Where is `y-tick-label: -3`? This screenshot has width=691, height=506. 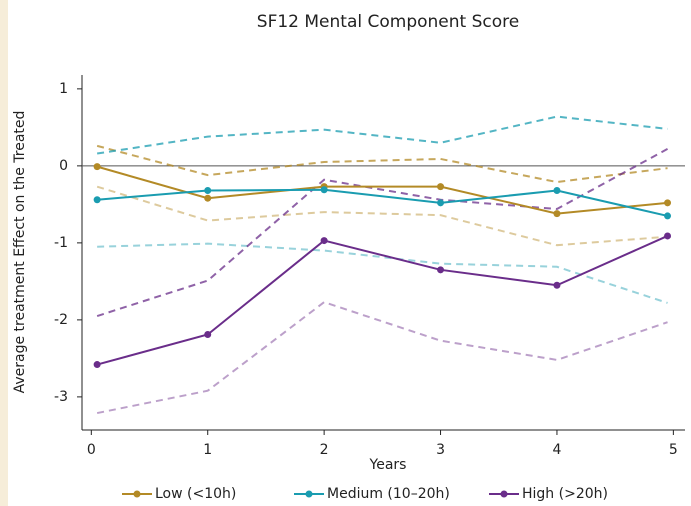
y-tick-label: -3 is located at coordinates (61, 397).